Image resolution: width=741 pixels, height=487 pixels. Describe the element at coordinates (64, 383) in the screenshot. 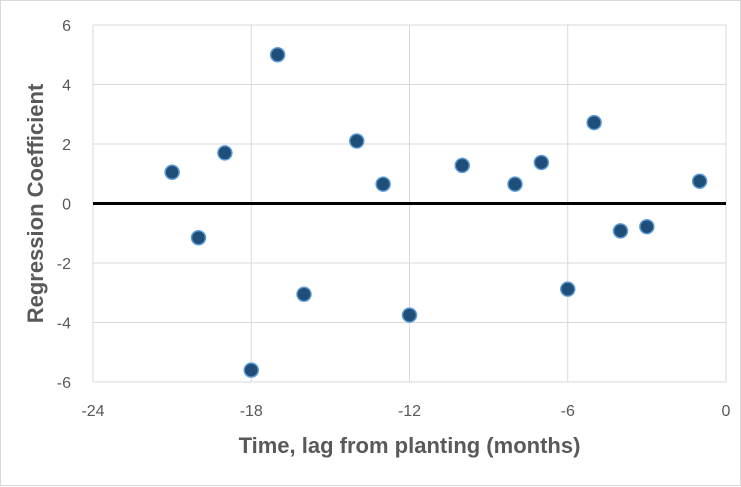

I see `y-tick-label: -6` at that location.